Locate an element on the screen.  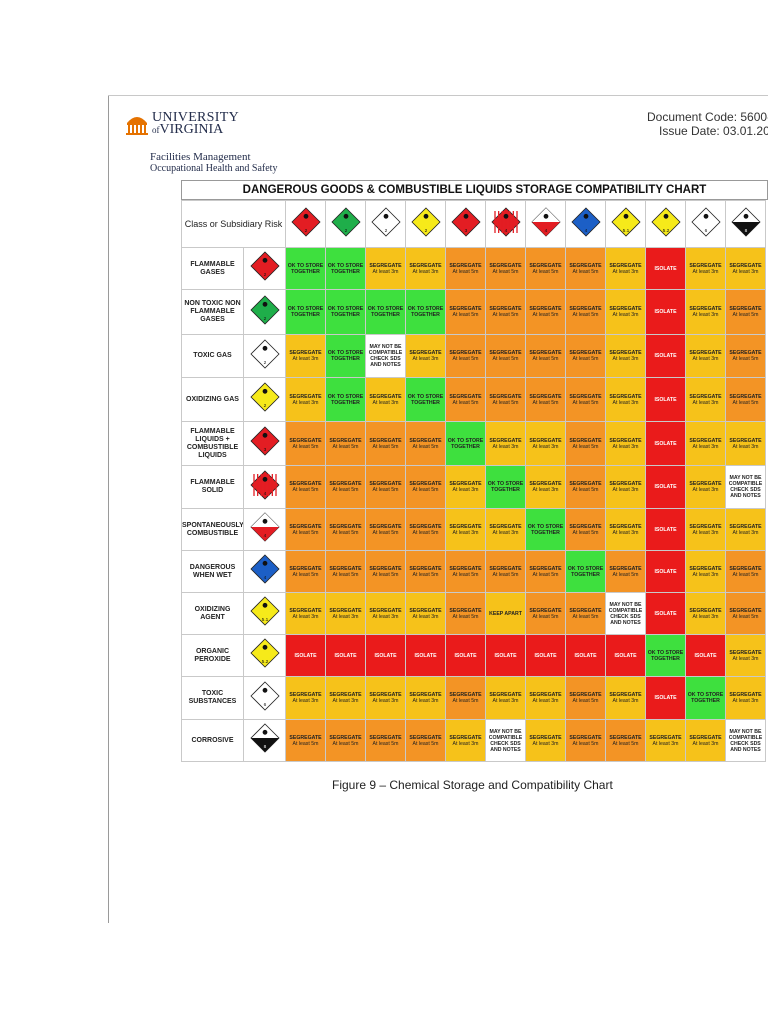
flammable-gas-icon: 2 is located at coordinates (264, 268).